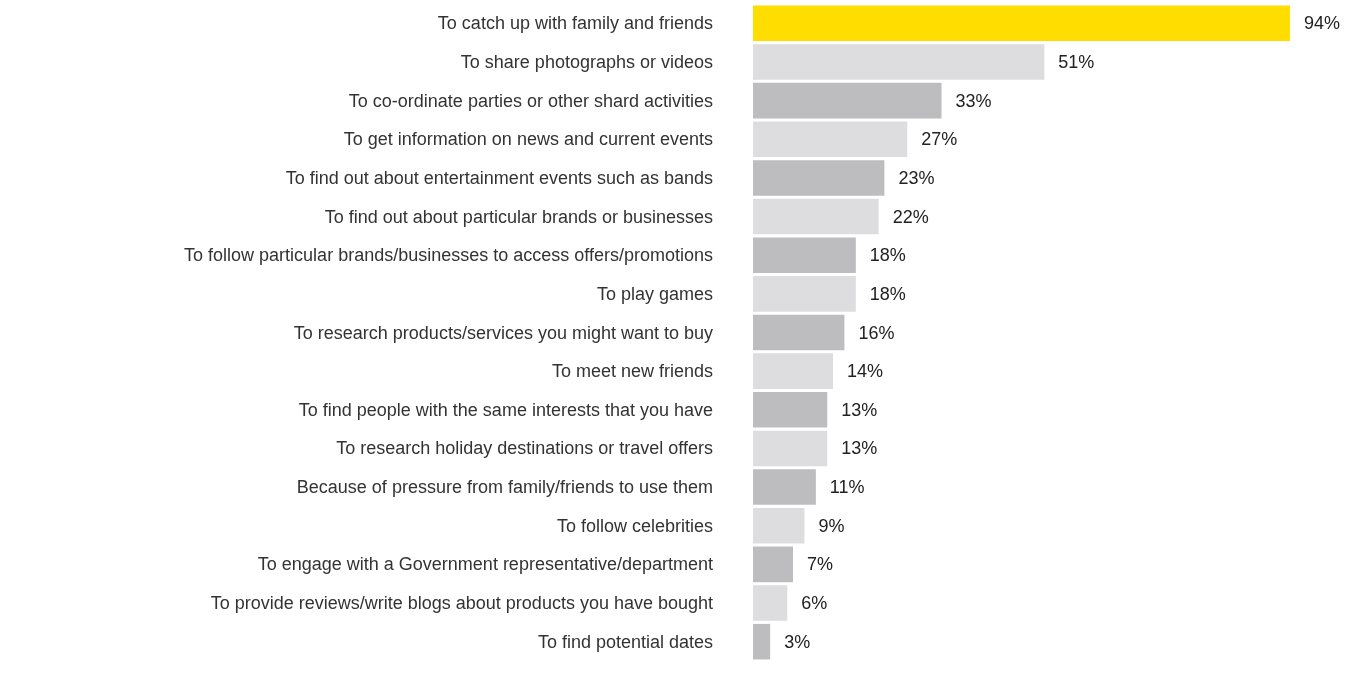 The height and width of the screenshot is (673, 1366). Describe the element at coordinates (499, 177) in the screenshot. I see `y-tick-label: To find out about entertainment events such as bands` at that location.